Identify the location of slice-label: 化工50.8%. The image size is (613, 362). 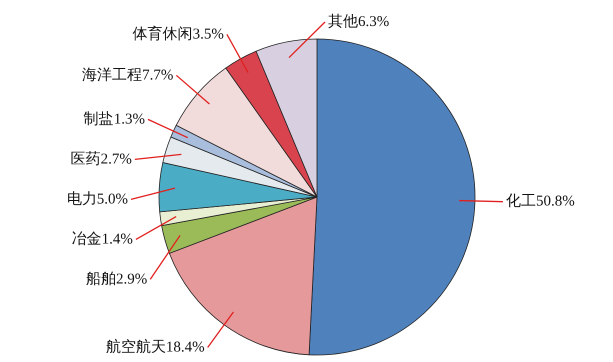
(540, 201).